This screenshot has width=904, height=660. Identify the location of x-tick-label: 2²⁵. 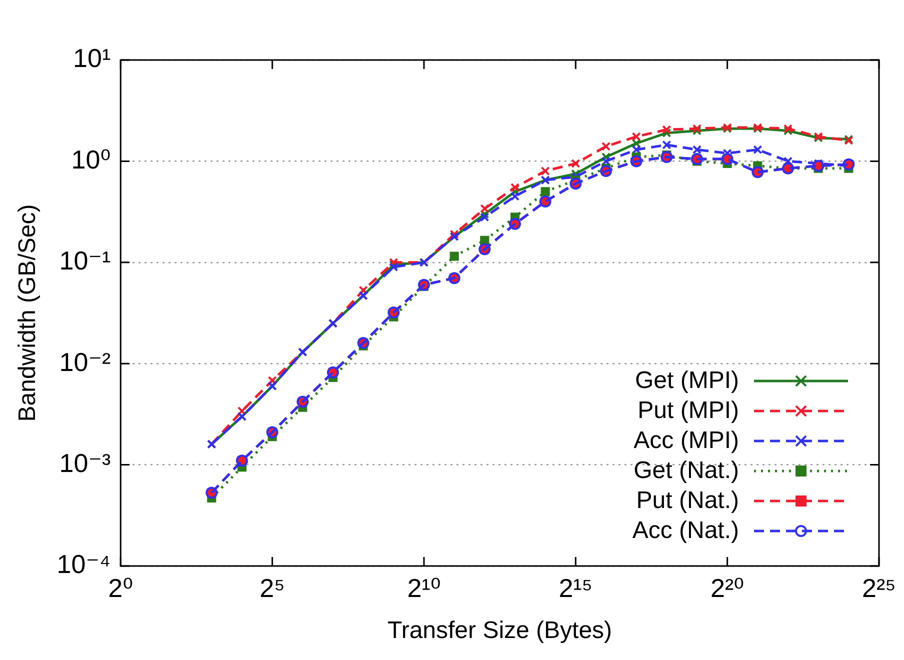
(879, 587).